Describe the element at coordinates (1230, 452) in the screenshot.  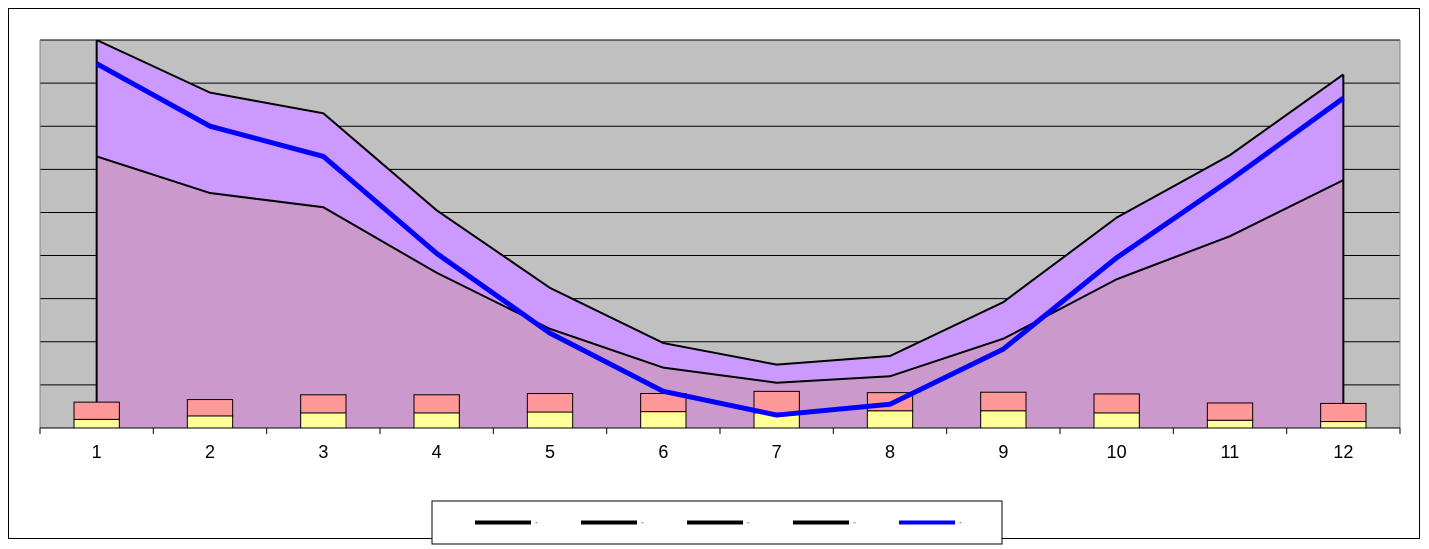
I see `x-tick-label: 11` at that location.